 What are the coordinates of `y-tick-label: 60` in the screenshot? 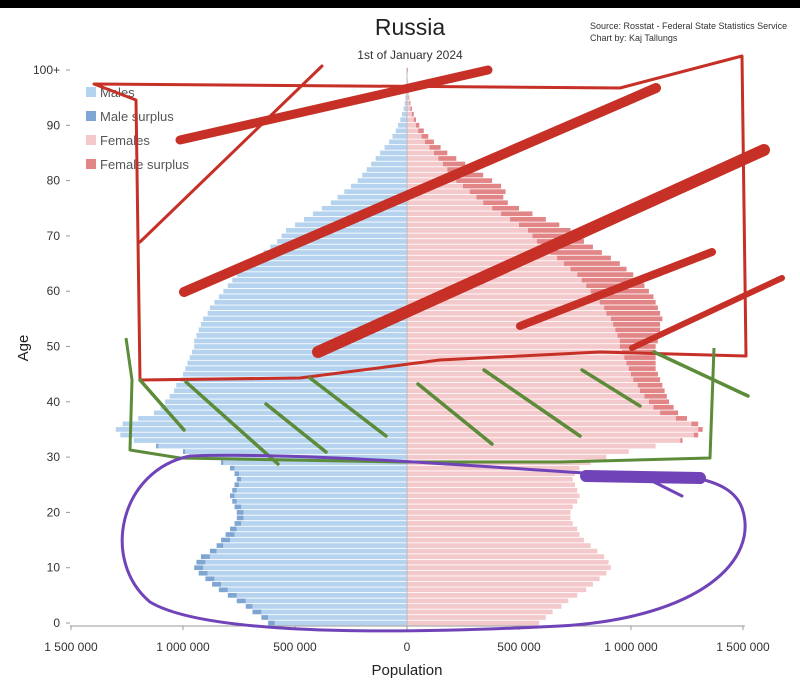 It's located at (54, 291).